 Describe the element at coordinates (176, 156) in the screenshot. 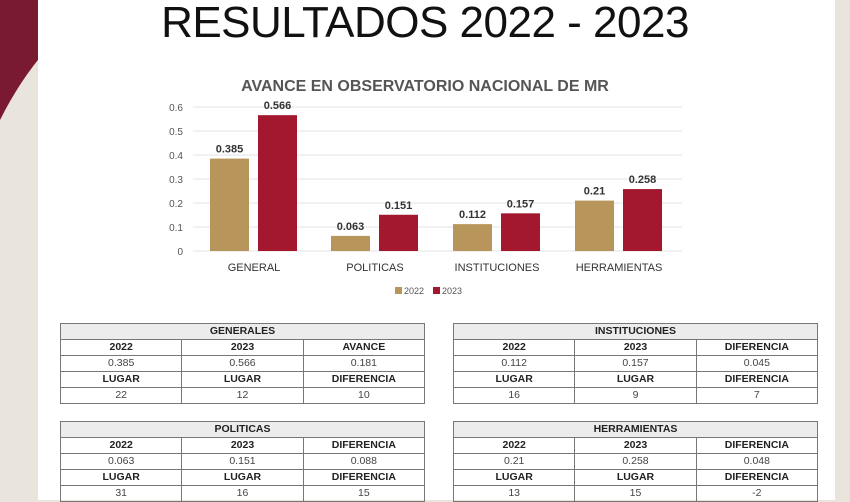

I see `y-tick-label: 0.4` at that location.